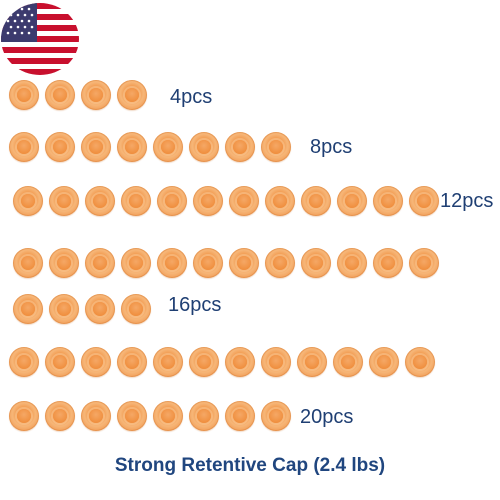 The width and height of the screenshot is (500, 500). I want to click on label-20pcs: 20pcs, so click(327, 417).